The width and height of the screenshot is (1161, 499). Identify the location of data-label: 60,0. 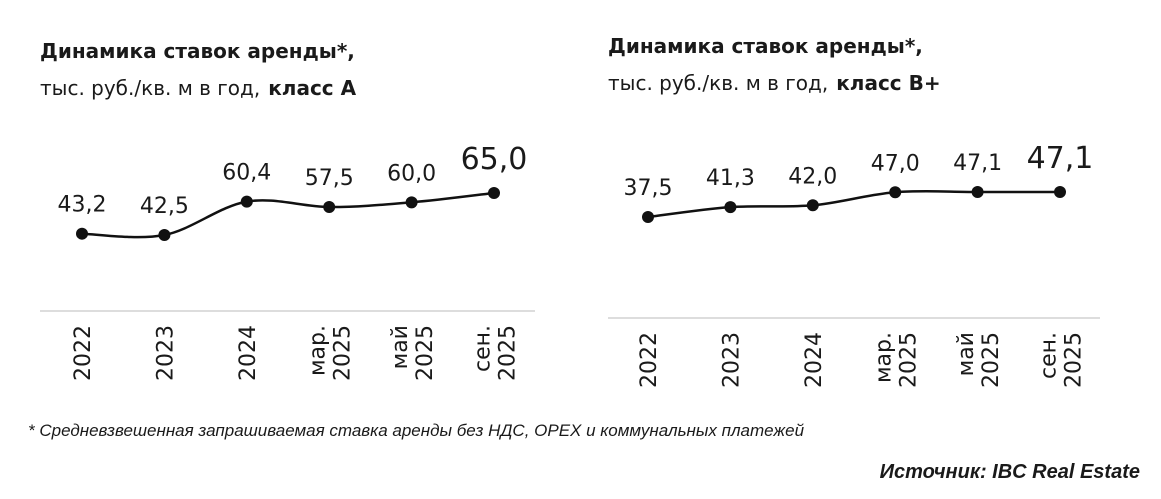
(411, 173).